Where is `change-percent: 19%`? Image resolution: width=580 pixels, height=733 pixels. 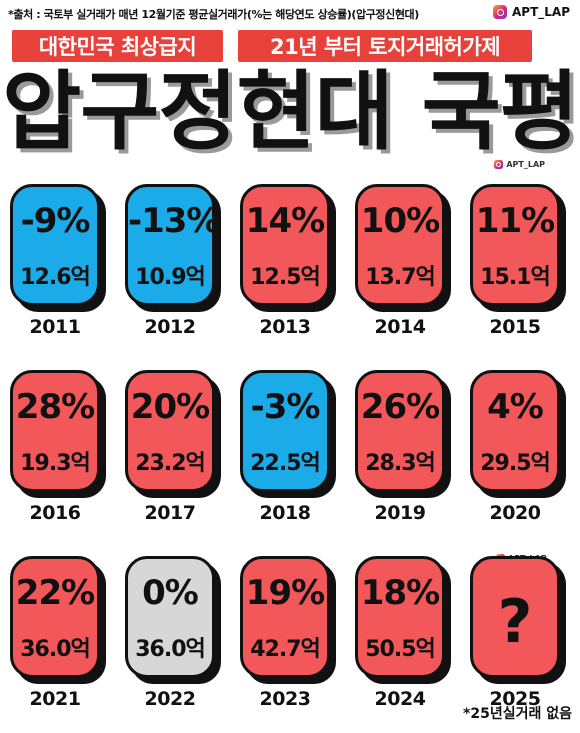 change-percent: 19% is located at coordinates (285, 593).